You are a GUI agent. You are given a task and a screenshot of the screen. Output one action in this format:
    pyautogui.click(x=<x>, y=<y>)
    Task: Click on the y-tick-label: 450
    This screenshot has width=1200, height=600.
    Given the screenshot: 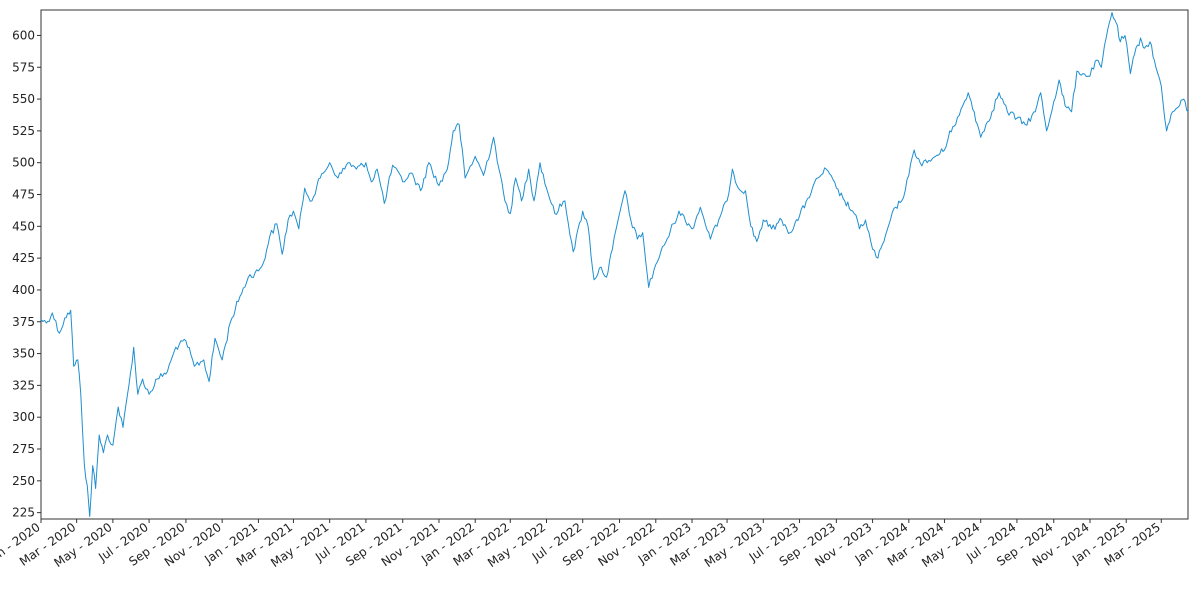 What is the action you would take?
    pyautogui.click(x=23, y=226)
    